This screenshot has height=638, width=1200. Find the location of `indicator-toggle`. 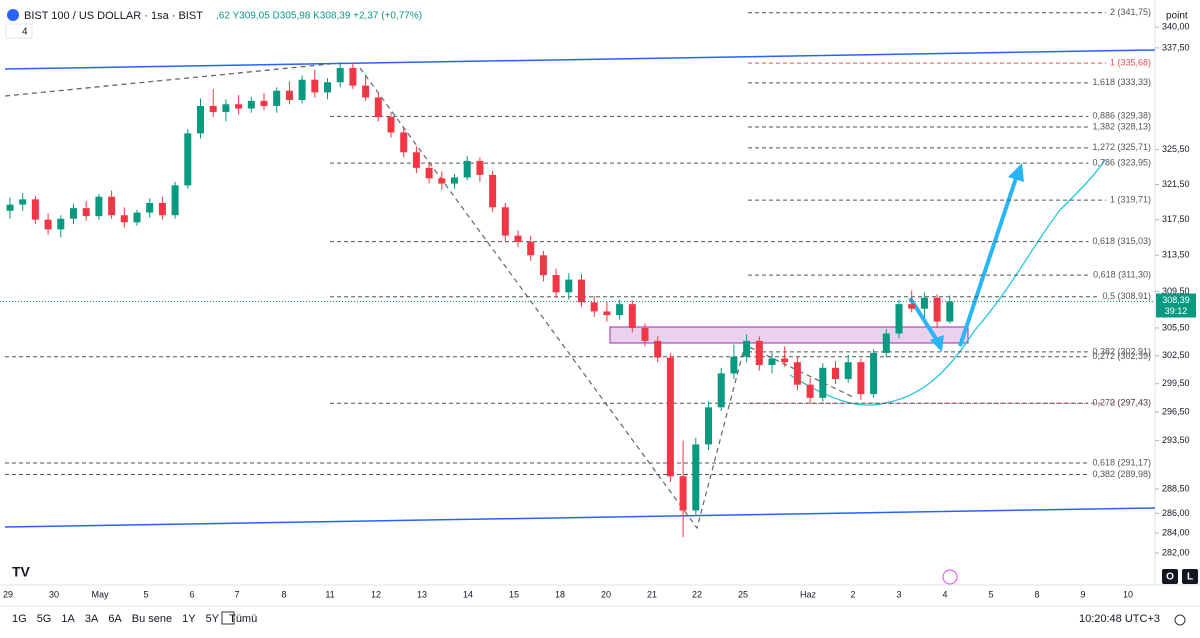

indicator-toggle is located at coordinates (19, 31).